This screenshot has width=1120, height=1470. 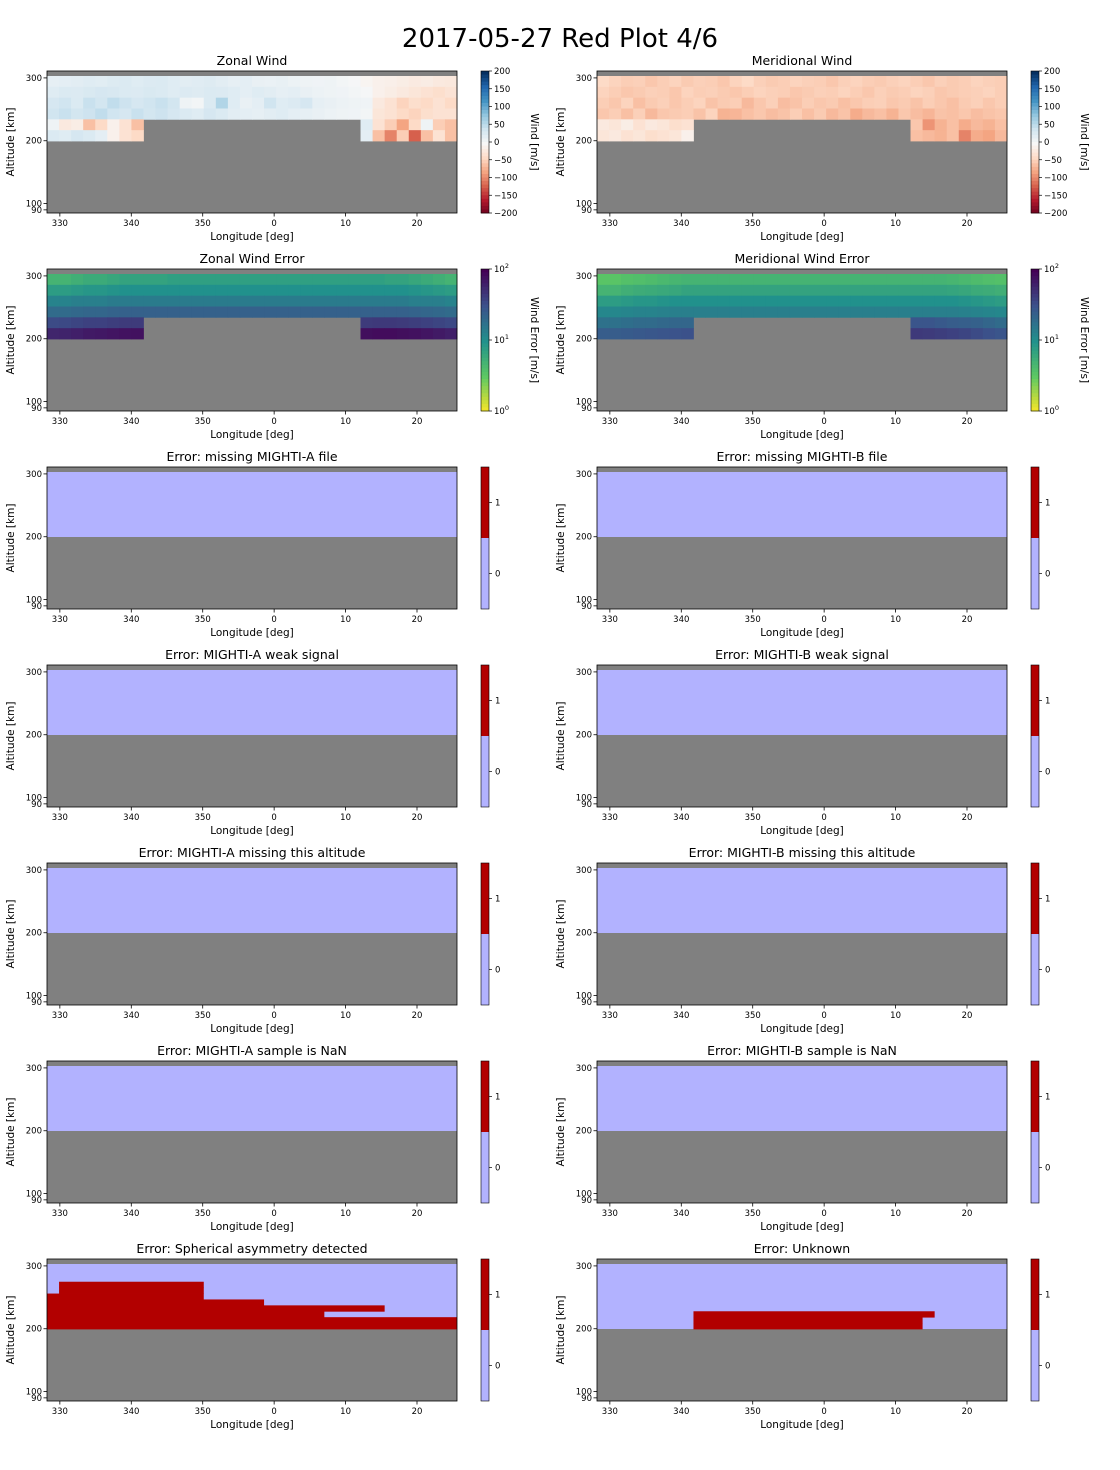 What do you see at coordinates (802, 1425) in the screenshot?
I see `x-axis-label: Longitude [deg]` at bounding box center [802, 1425].